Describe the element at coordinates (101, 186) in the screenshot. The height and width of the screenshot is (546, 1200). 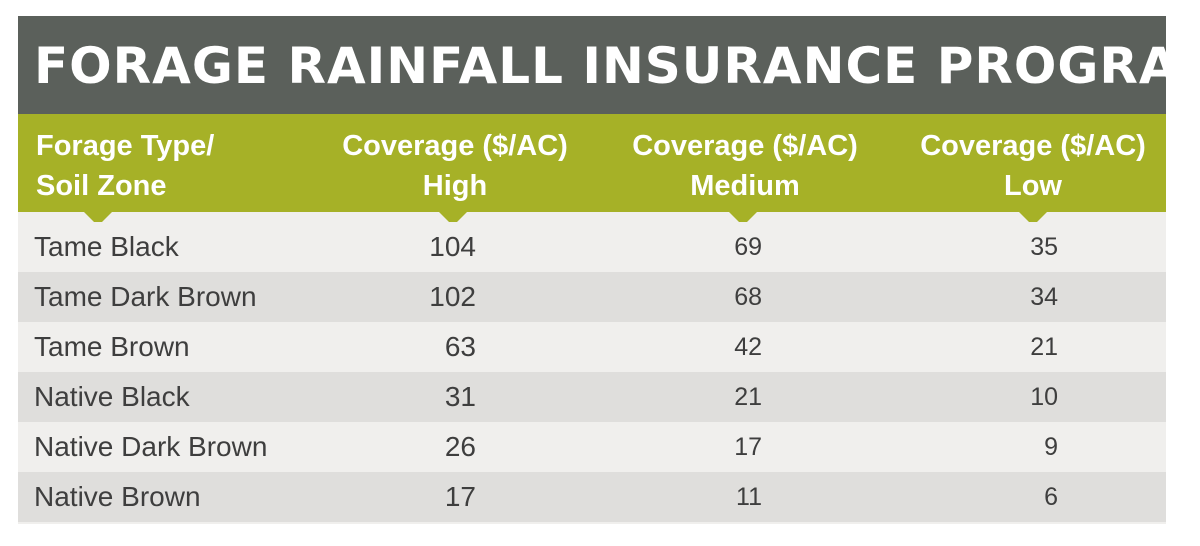
I see `header-forage-type-line2: Soil Zone` at that location.